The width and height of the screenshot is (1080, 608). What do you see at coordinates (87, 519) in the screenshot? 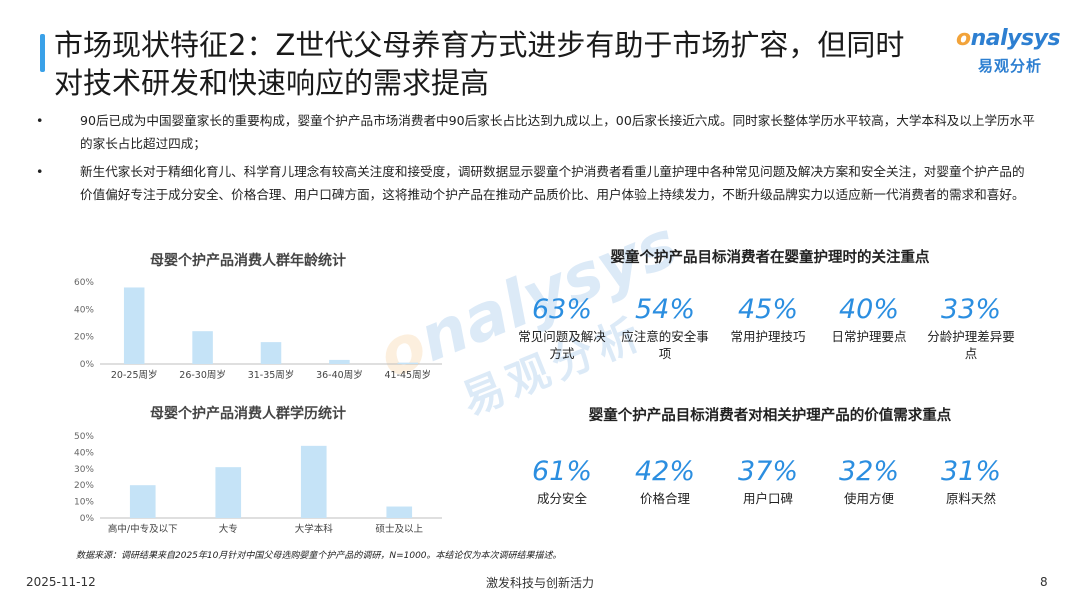
I see `education-y-tick-label: 0%` at bounding box center [87, 519].